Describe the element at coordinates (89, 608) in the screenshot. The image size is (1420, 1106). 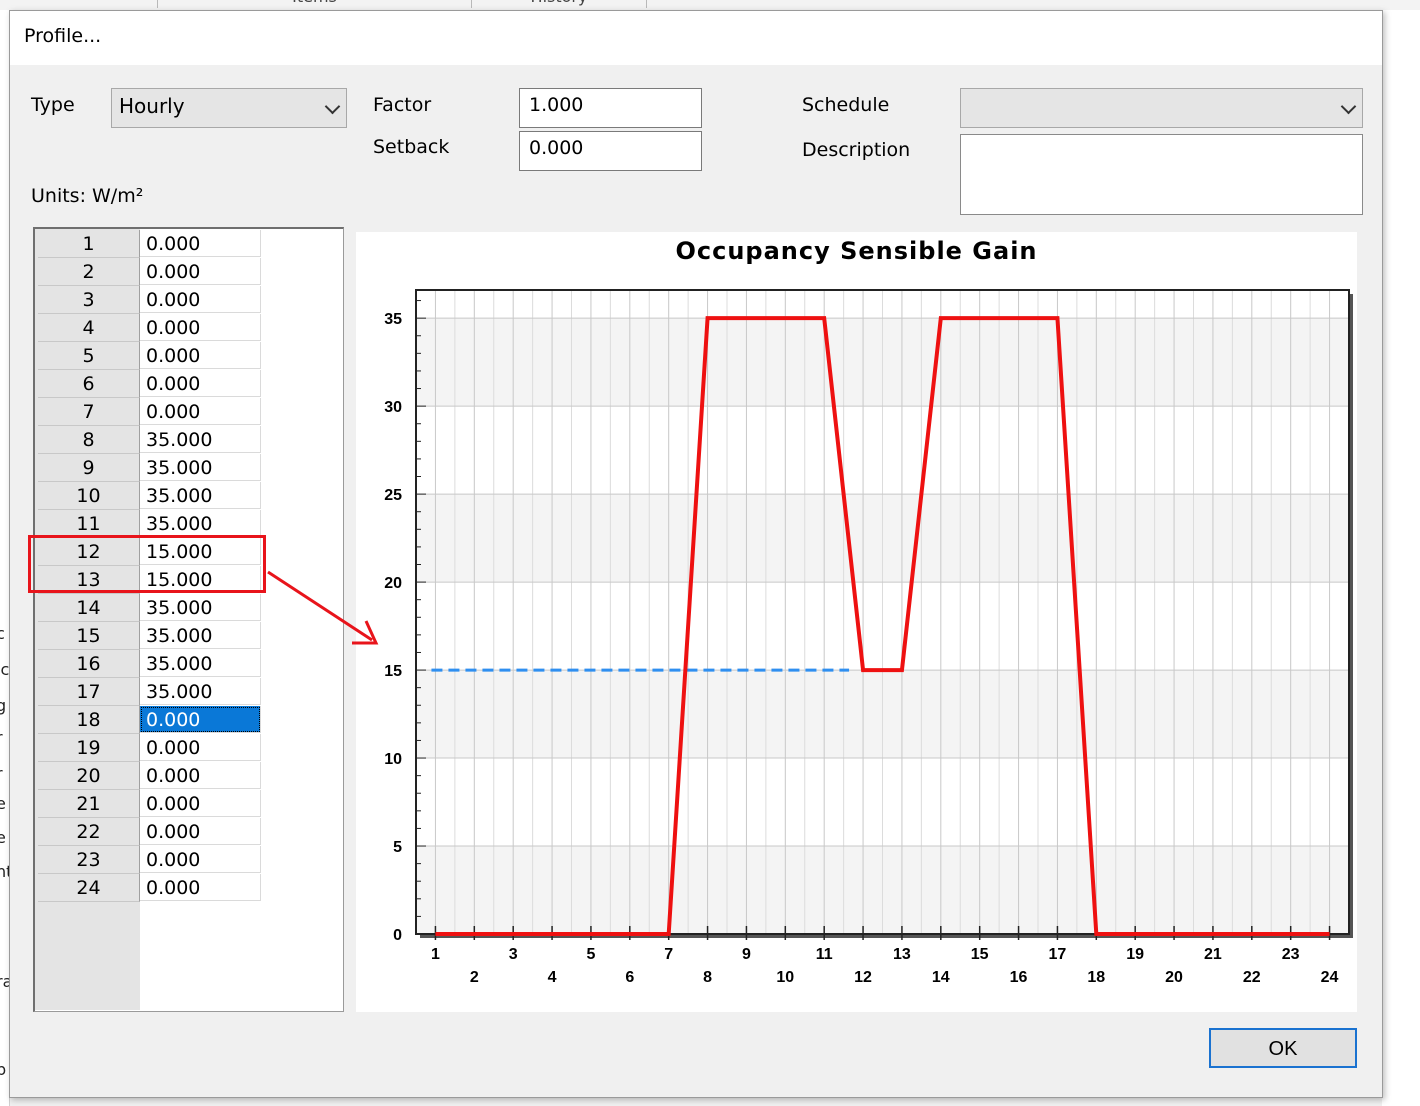
I see `row-number: 14` at that location.